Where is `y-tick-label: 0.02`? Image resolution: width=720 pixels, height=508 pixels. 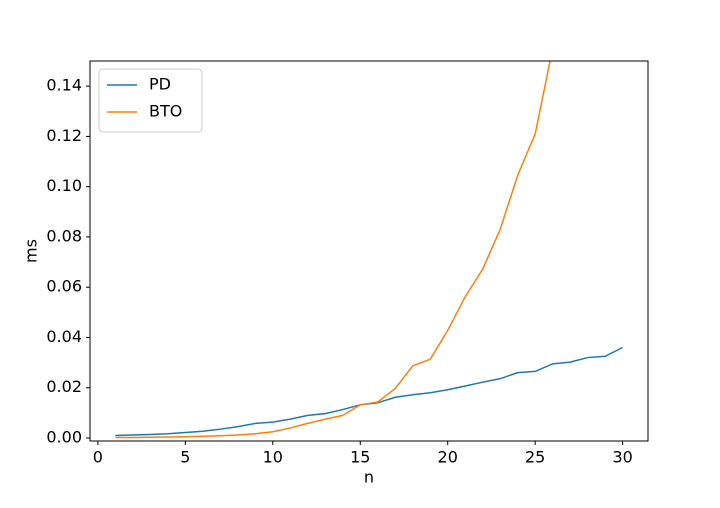
y-tick-label: 0.02 is located at coordinates (64, 386).